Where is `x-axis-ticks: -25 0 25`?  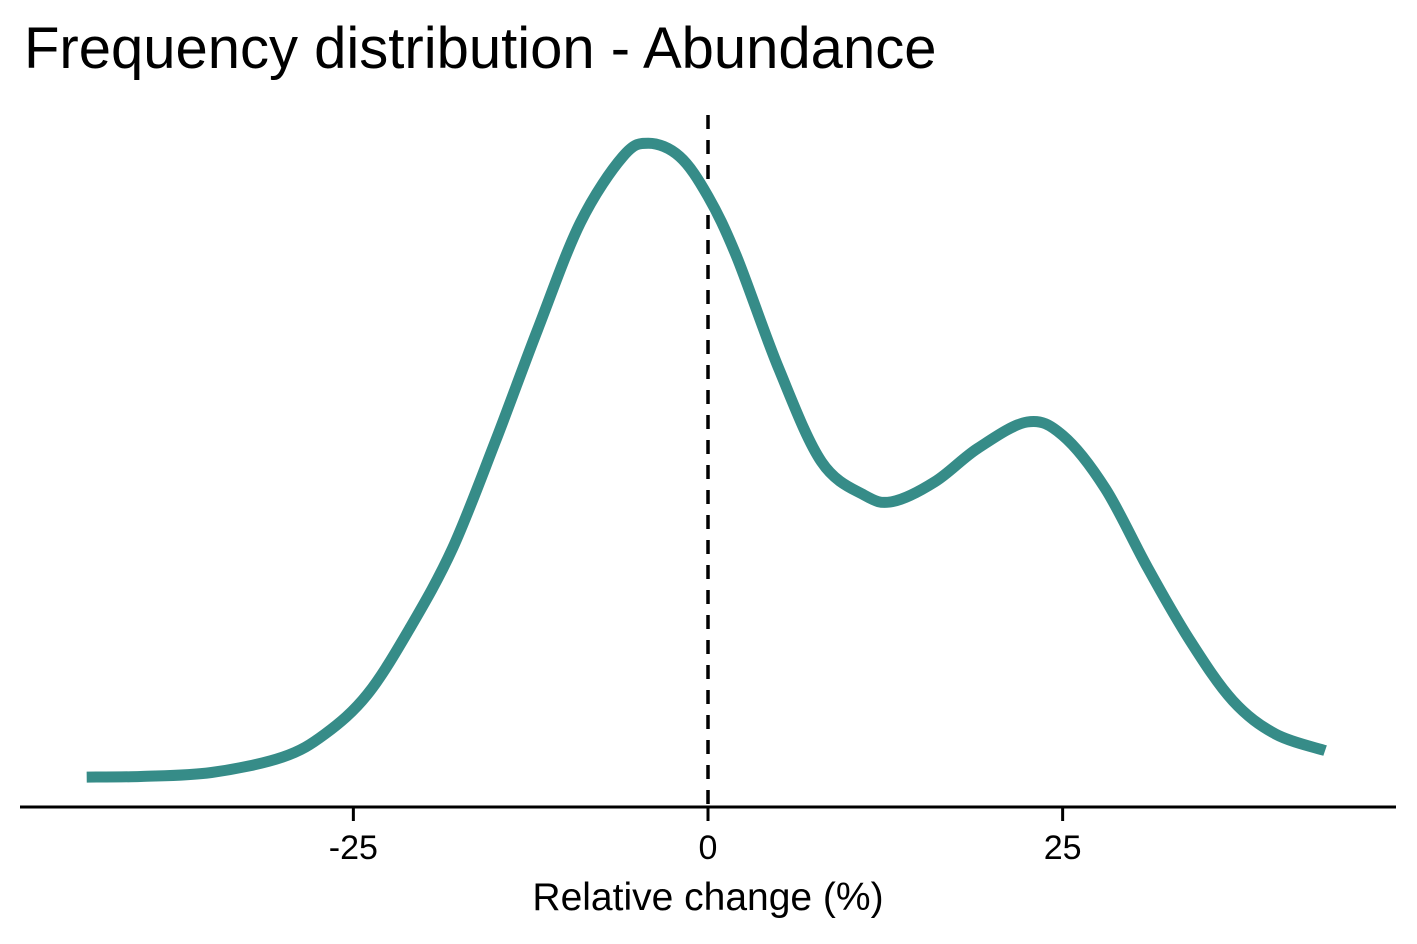
x-axis-ticks: -25 0 25 is located at coordinates (705, 837).